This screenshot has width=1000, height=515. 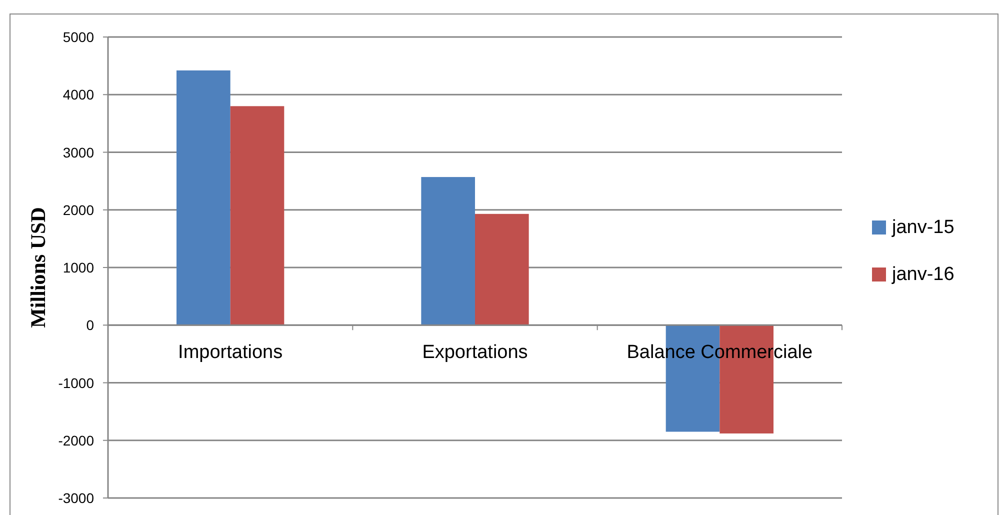 I want to click on legend-label: janv-15, so click(x=922, y=227).